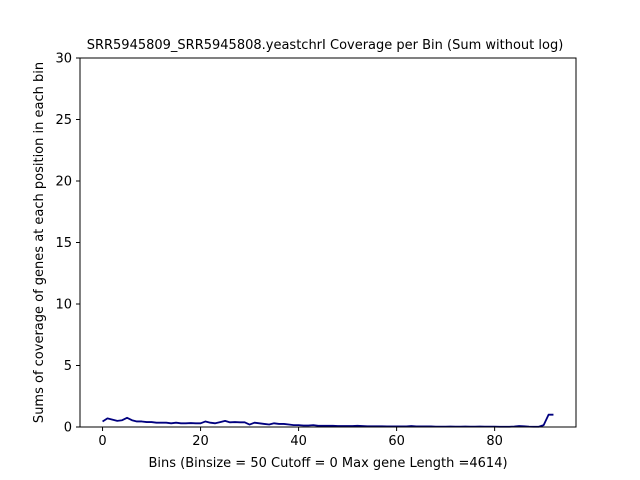 The width and height of the screenshot is (640, 480). What do you see at coordinates (63, 59) in the screenshot?
I see `y-tick-label: 30` at bounding box center [63, 59].